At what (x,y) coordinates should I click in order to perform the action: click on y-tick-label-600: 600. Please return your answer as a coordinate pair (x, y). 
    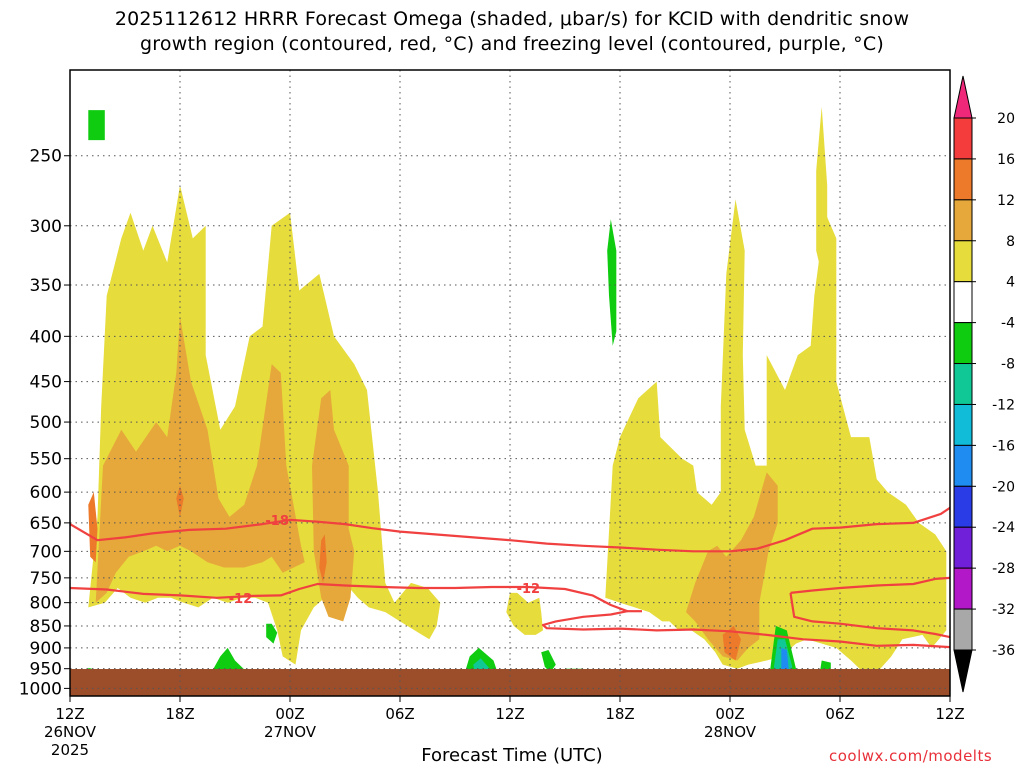
    Looking at the image, I should click on (46, 493).